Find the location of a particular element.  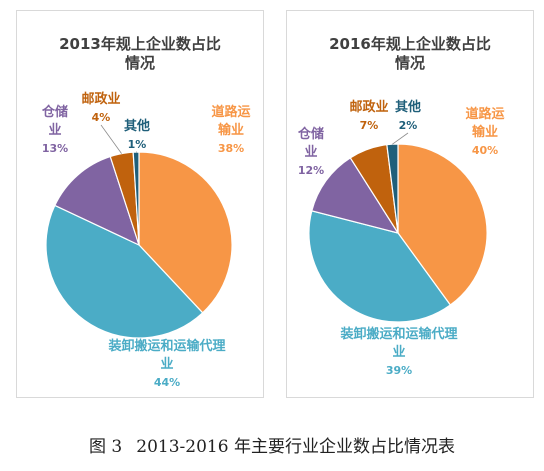

slice-percent-label: 38% is located at coordinates (231, 148).